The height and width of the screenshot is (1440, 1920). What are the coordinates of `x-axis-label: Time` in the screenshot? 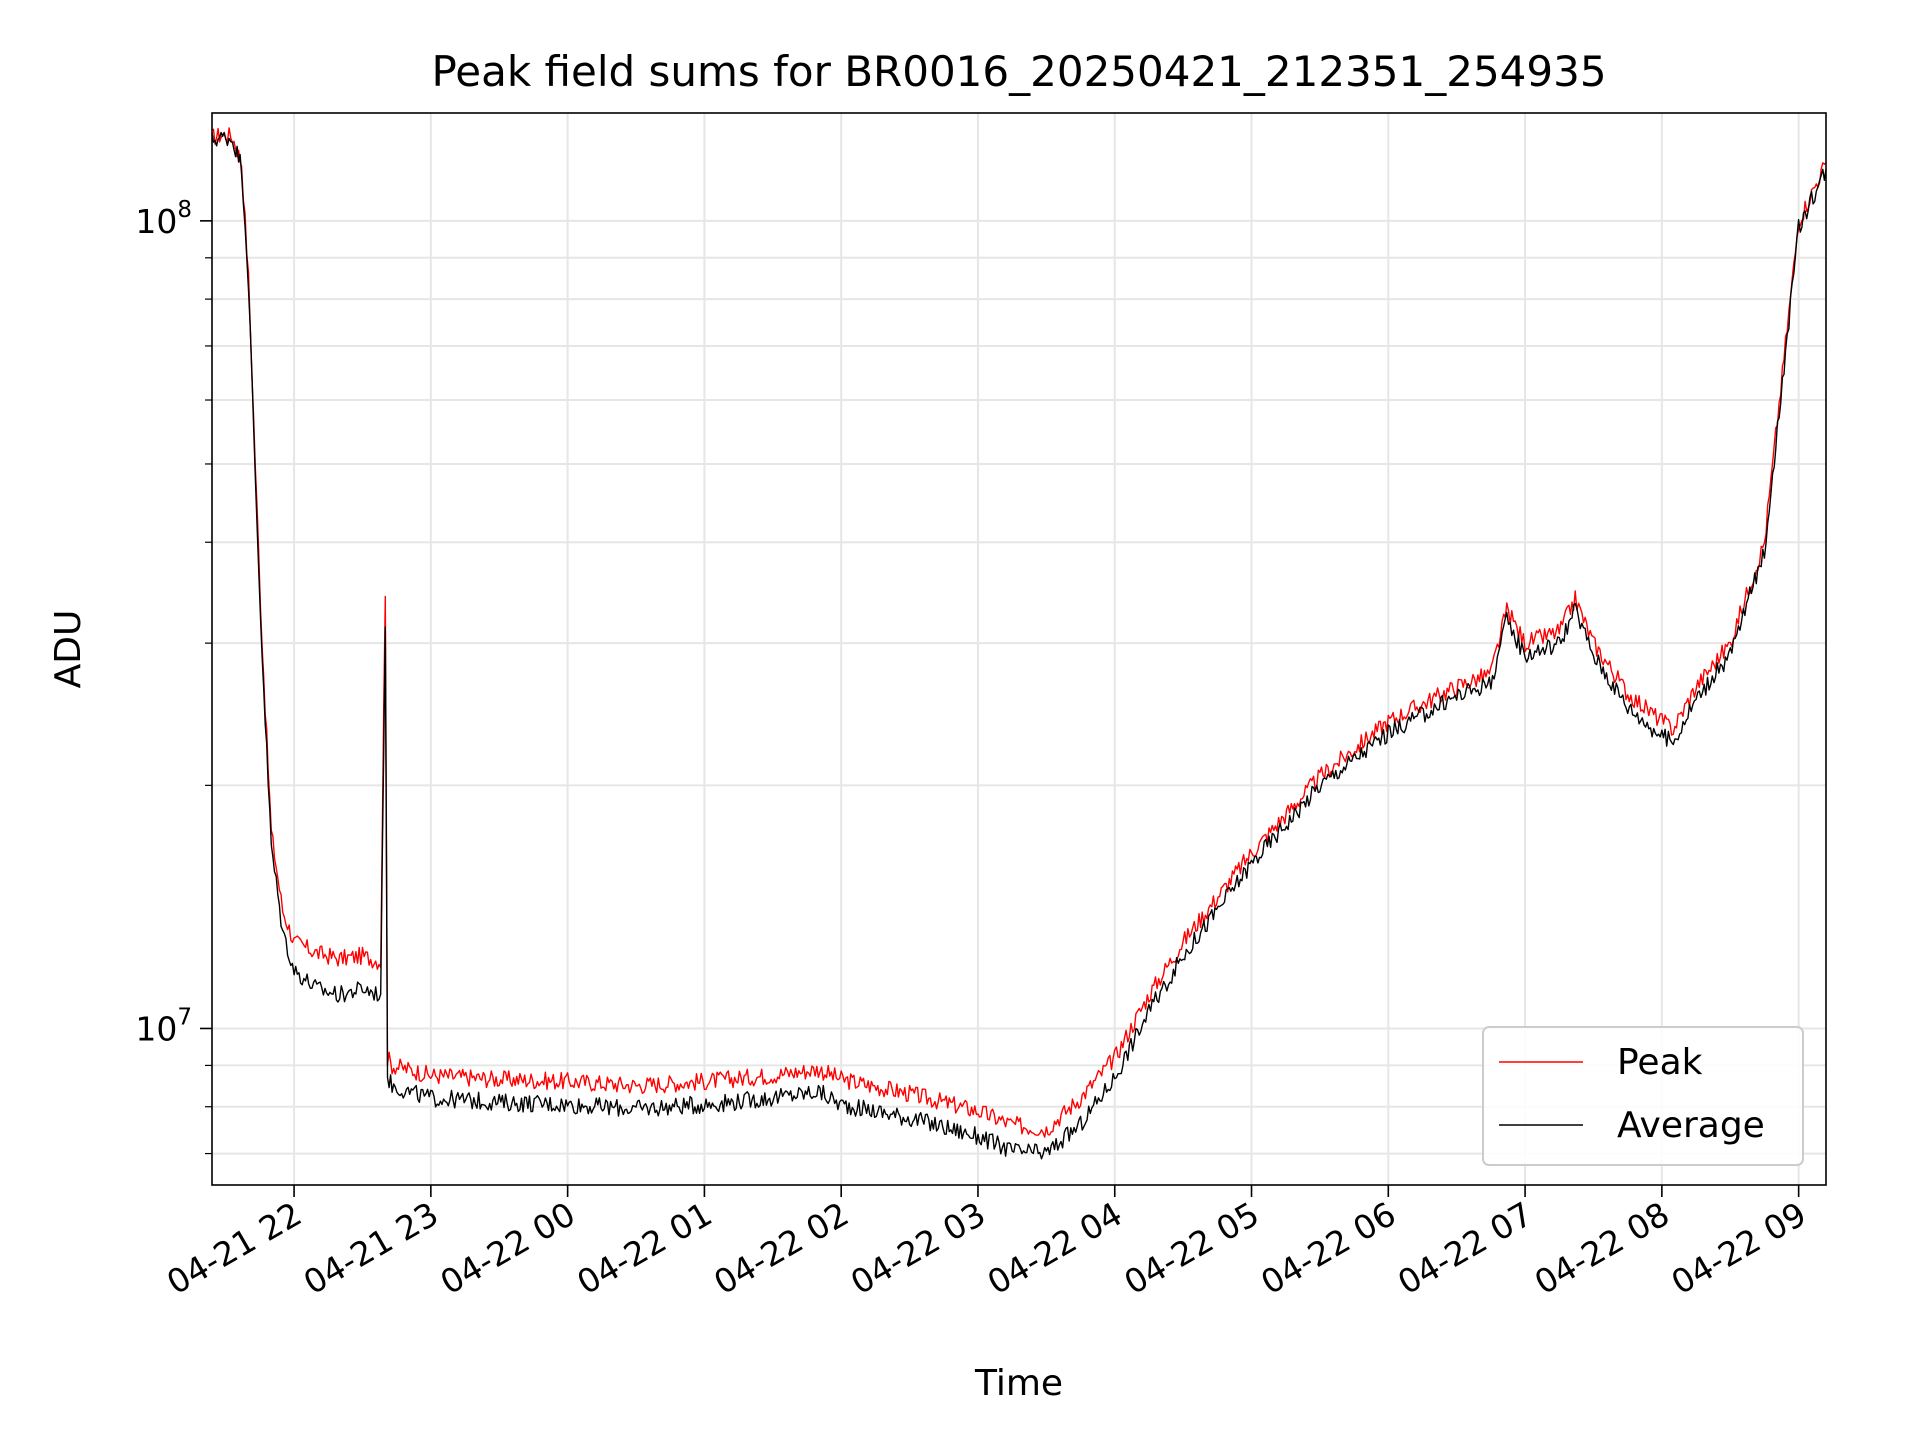 It's located at (1018, 1383).